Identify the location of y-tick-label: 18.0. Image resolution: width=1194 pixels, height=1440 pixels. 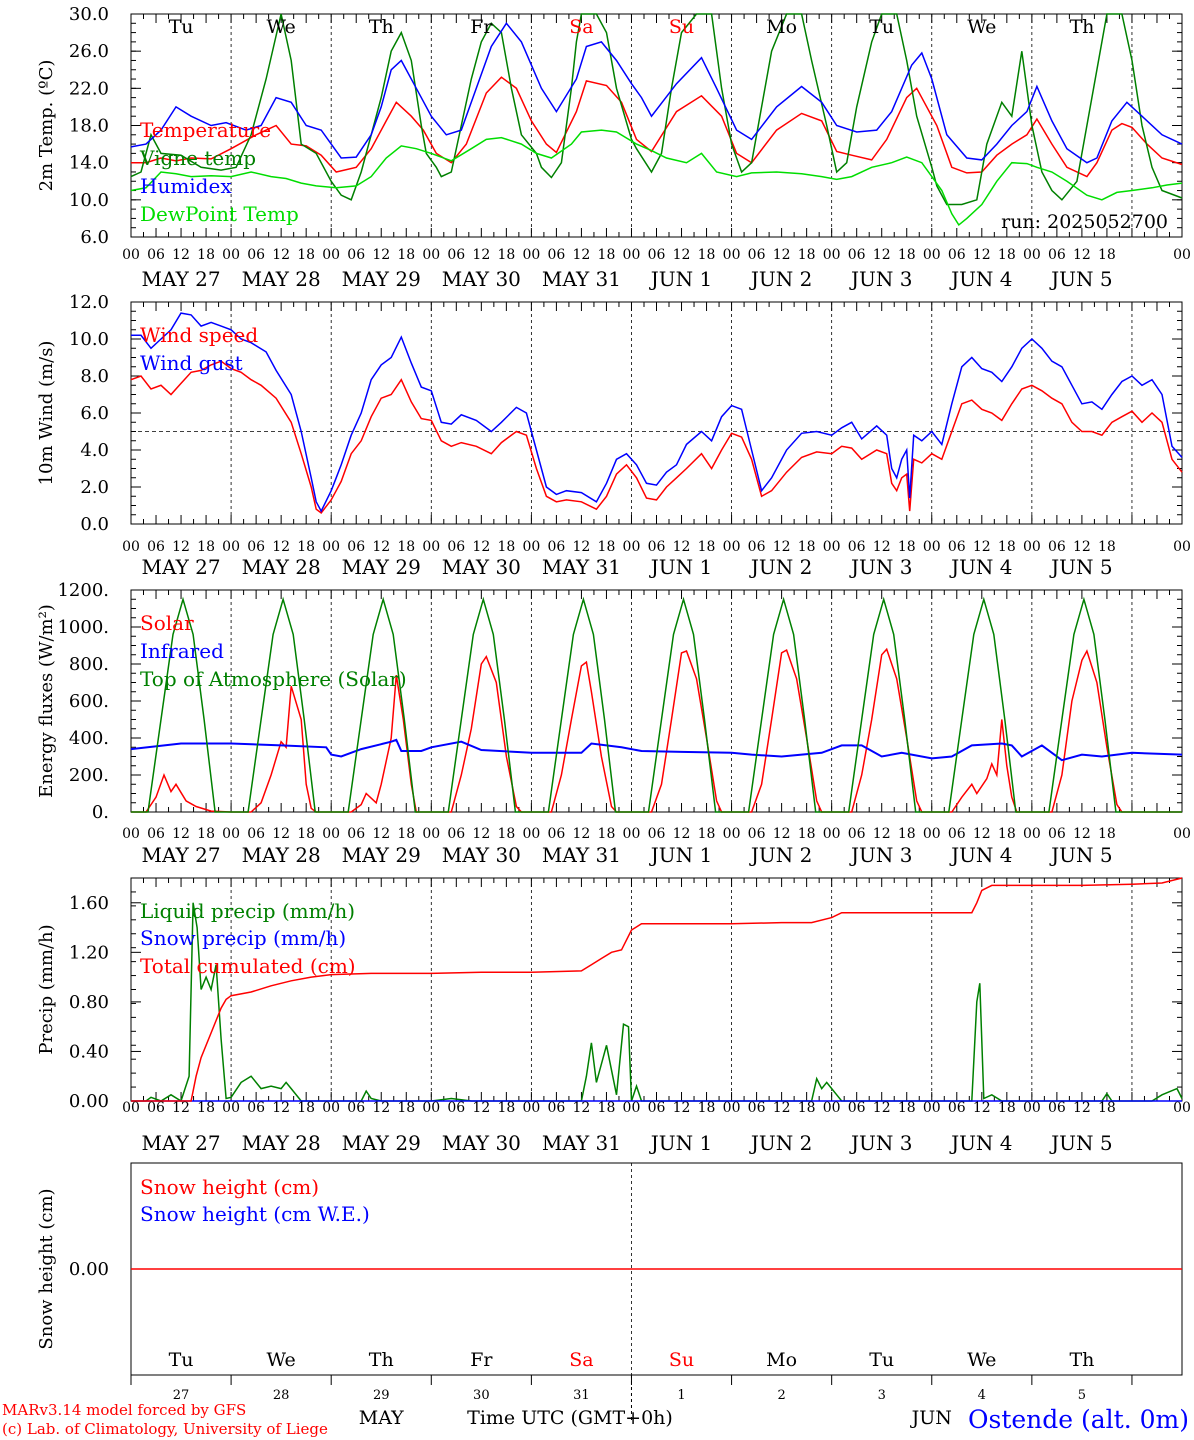
(89, 126).